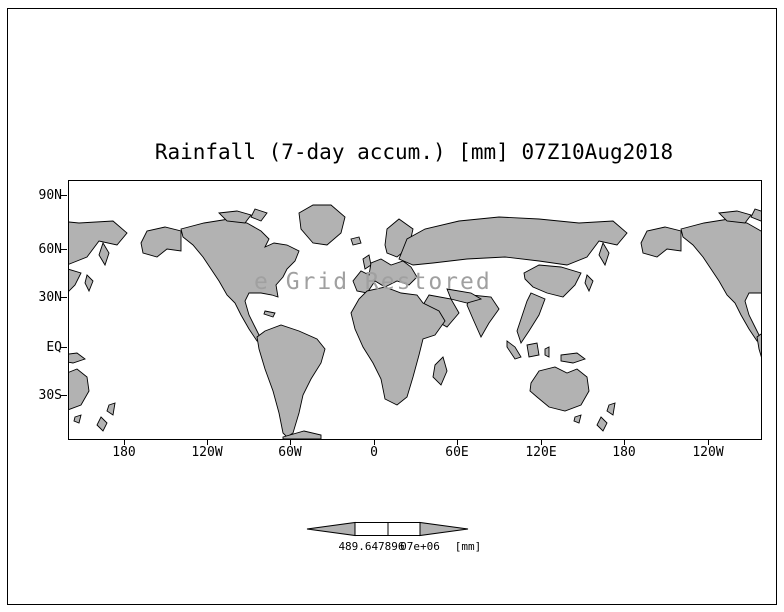 This screenshot has height=612, width=784. What do you see at coordinates (161, 242) in the screenshot?
I see `landmass-alaska` at bounding box center [161, 242].